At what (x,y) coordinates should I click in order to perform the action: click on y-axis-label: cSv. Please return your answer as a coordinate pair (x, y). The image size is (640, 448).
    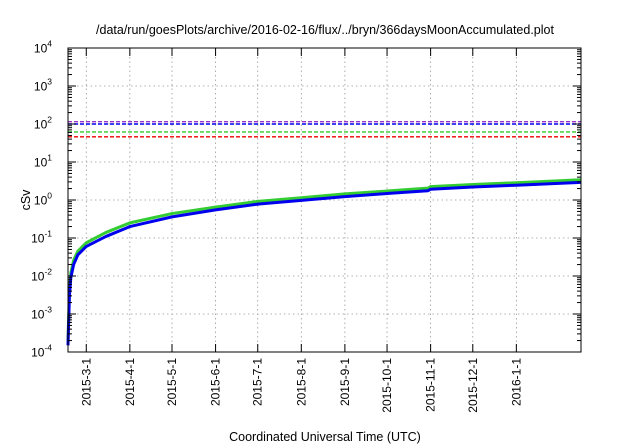
    Looking at the image, I should click on (26, 200).